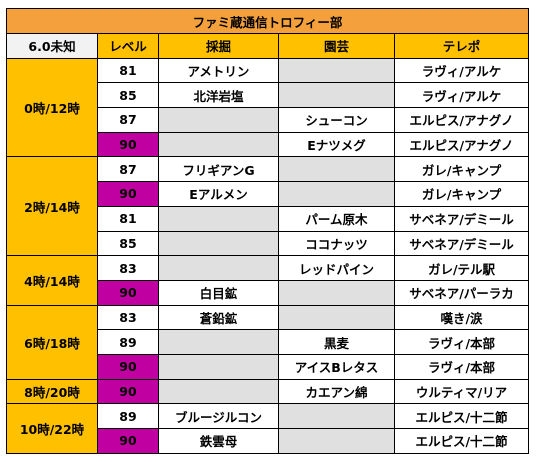 The width and height of the screenshot is (551, 462). Describe the element at coordinates (336, 366) in the screenshot. I see `botany: アイスBレタス` at that location.